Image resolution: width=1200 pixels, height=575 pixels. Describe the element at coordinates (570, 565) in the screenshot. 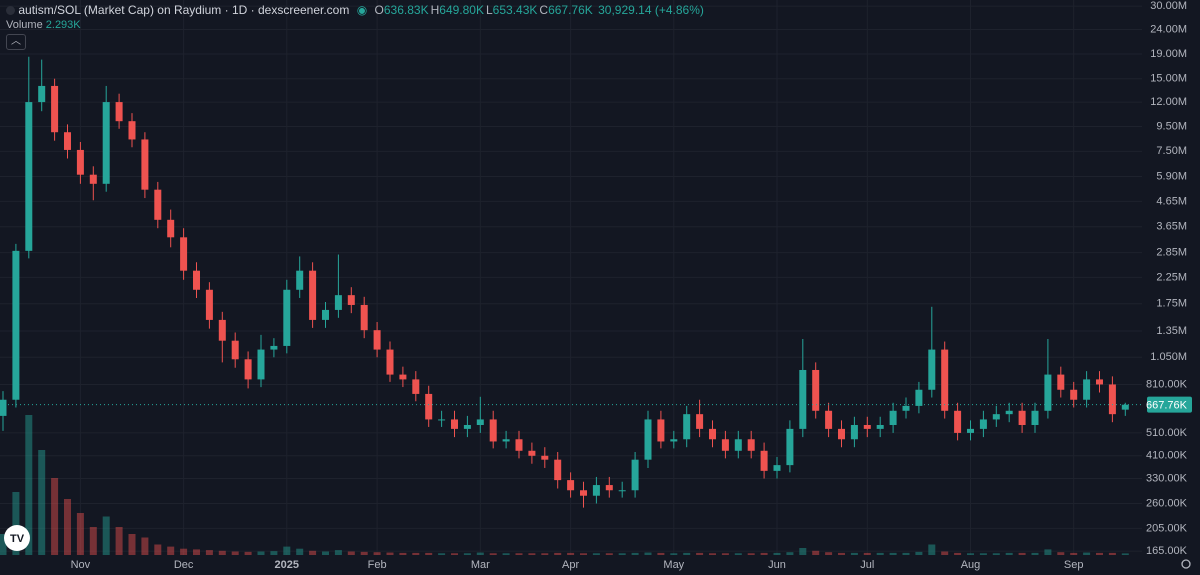

I see `x-tick-label: Apr` at that location.